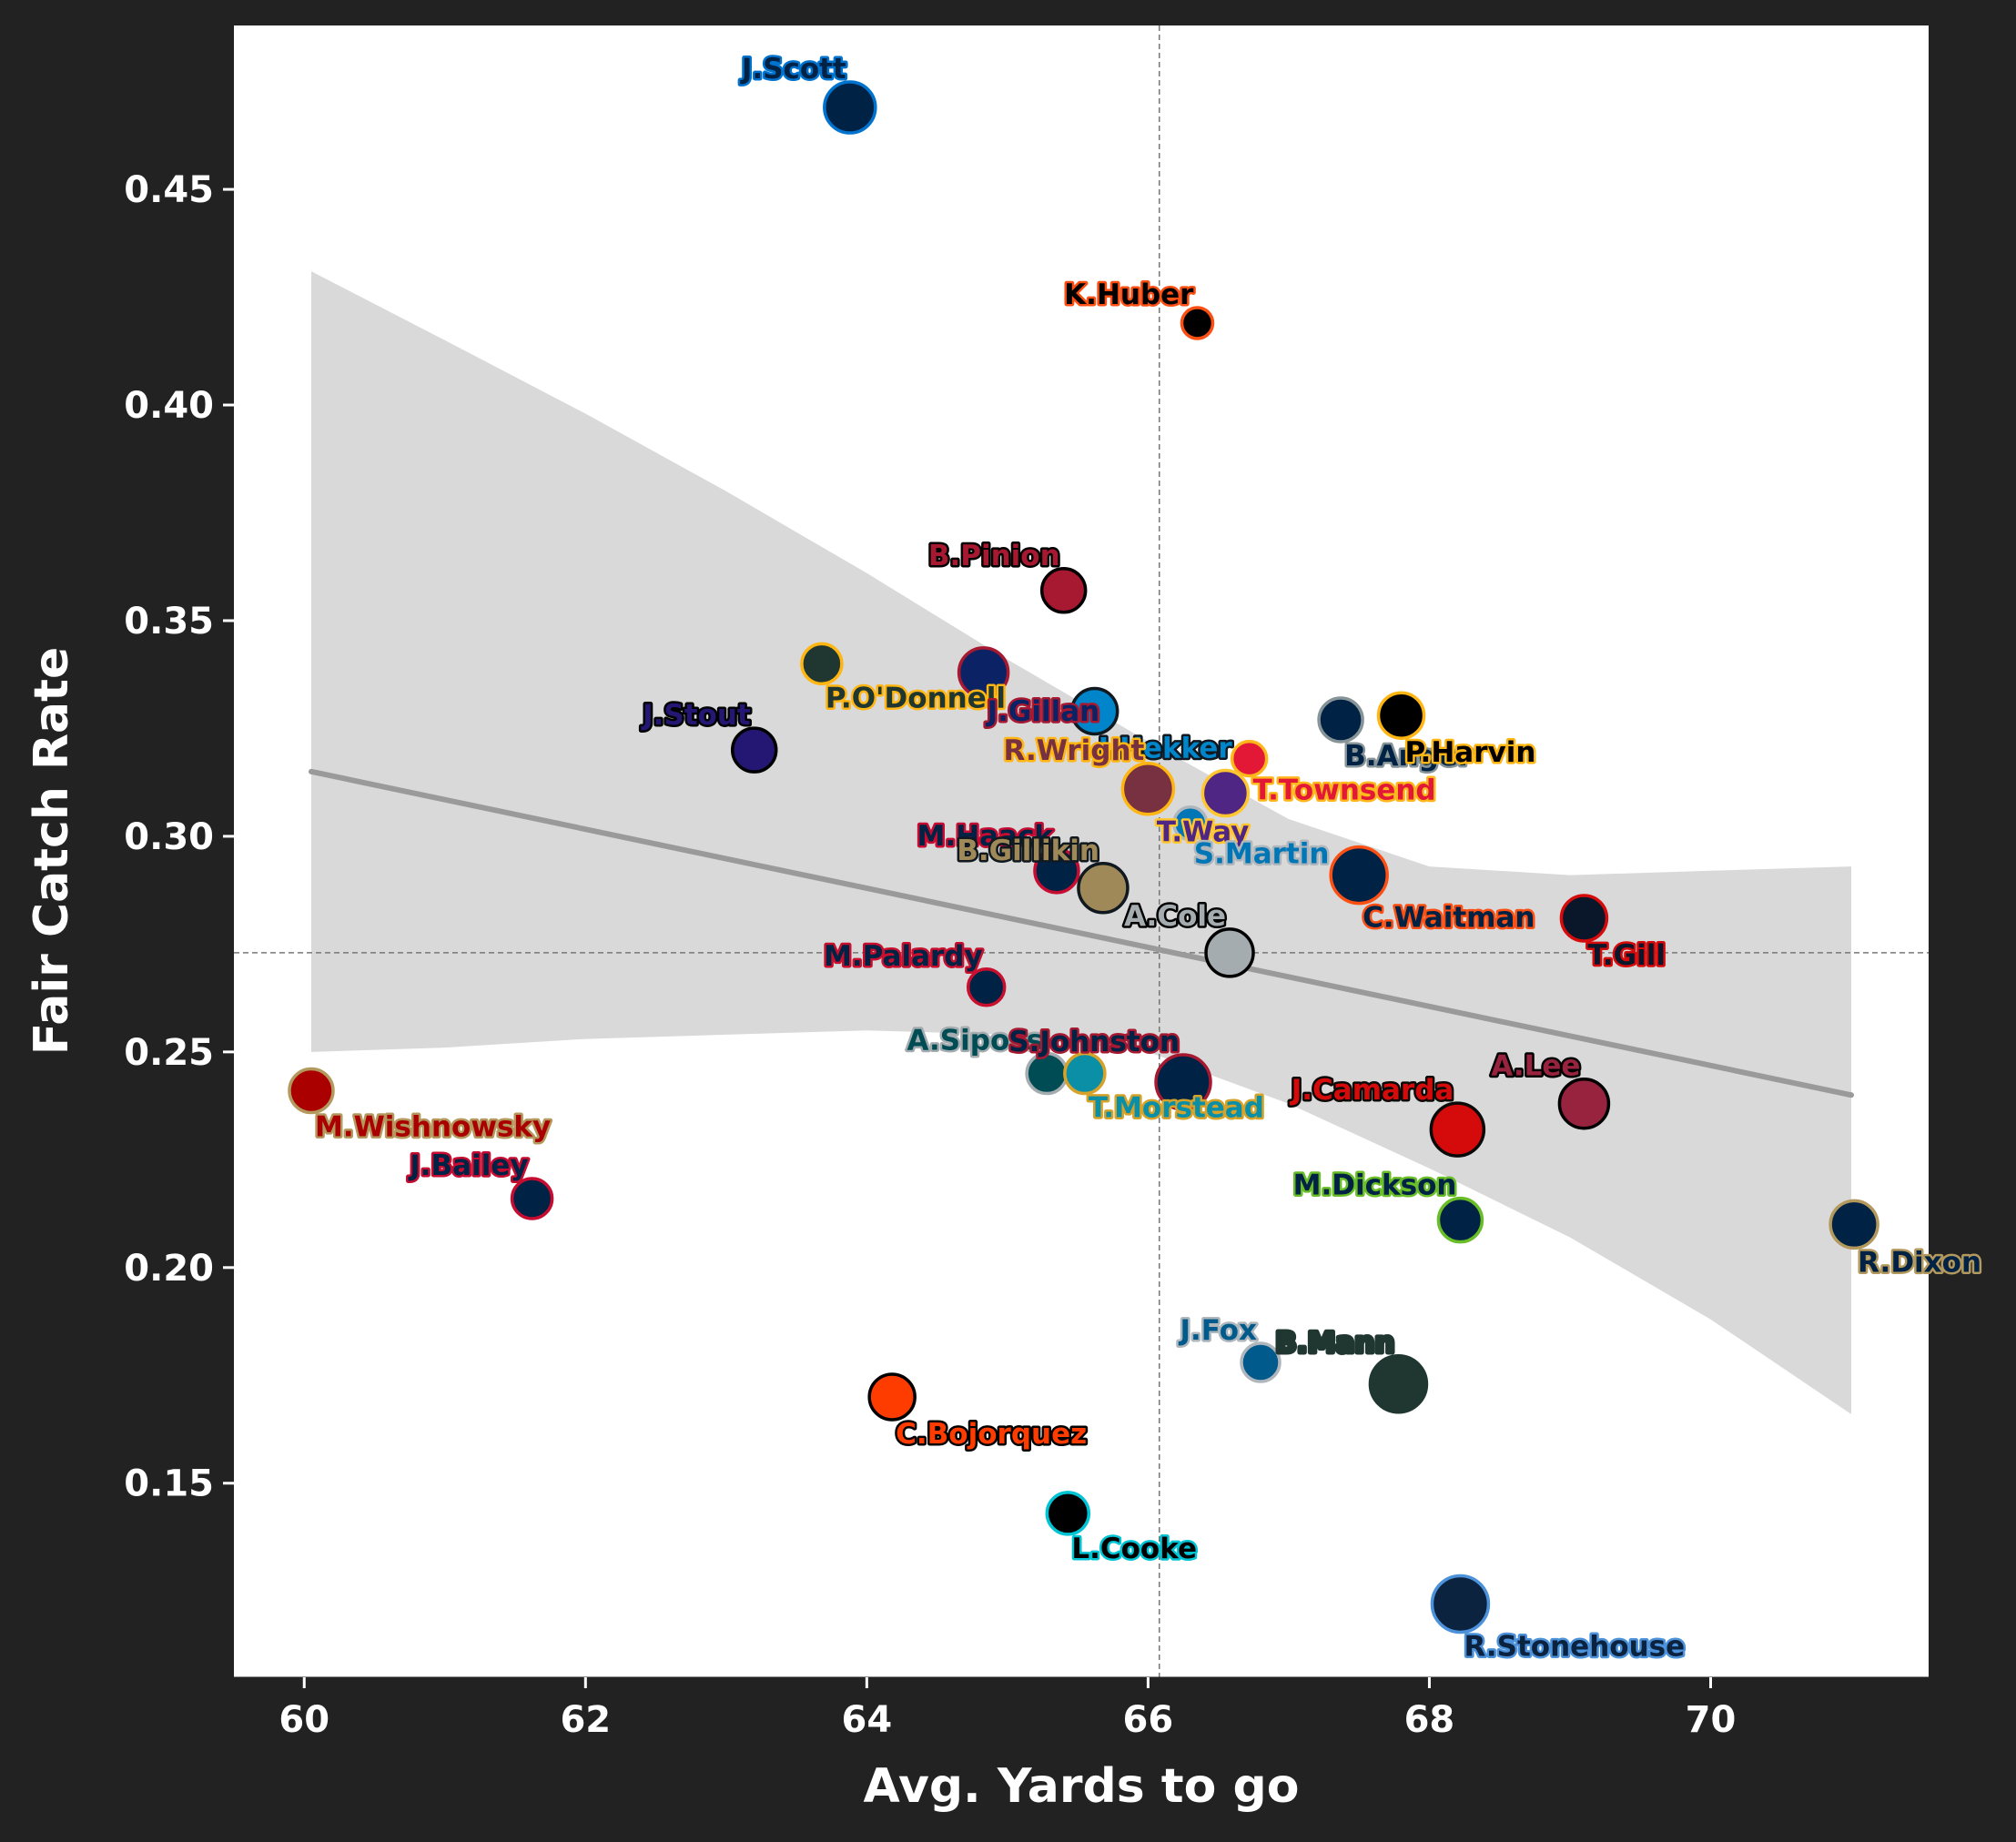  What do you see at coordinates (867, 1720) in the screenshot?
I see `x-tick-label: 64` at bounding box center [867, 1720].